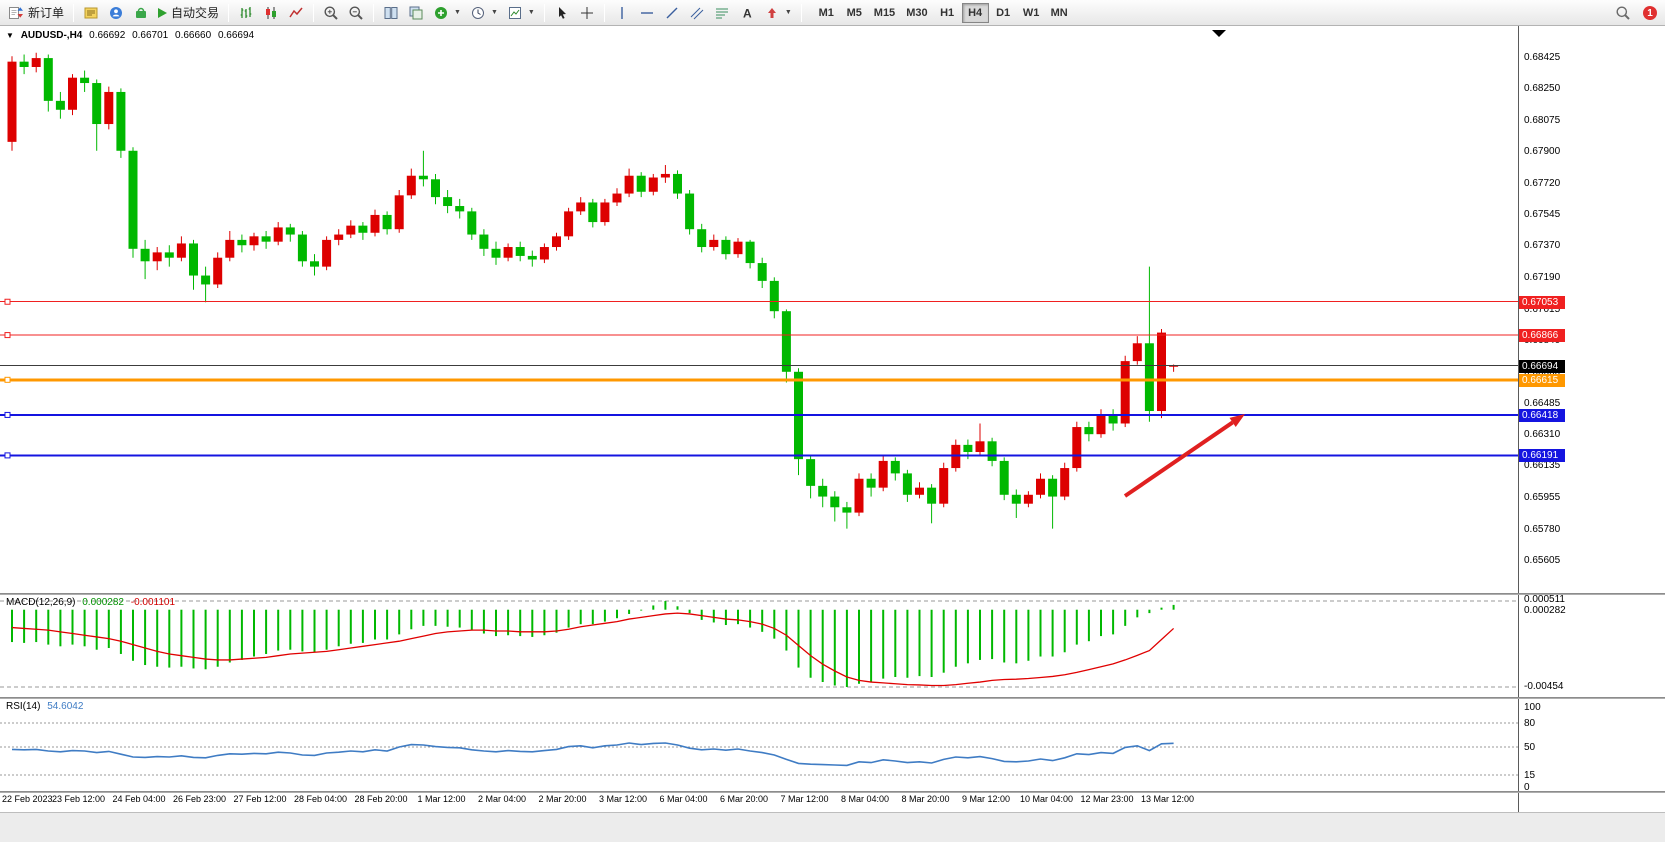  Describe the element at coordinates (331, 13) in the screenshot. I see `zoom-in-button` at that location.